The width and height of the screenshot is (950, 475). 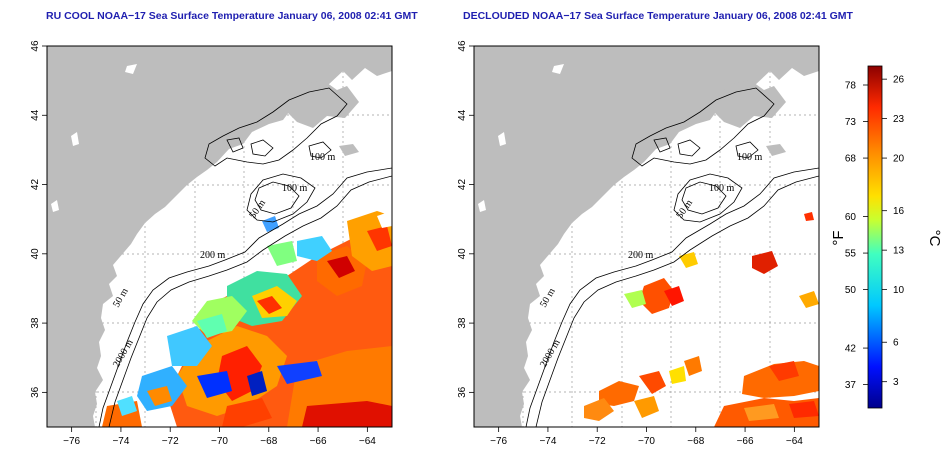 I want to click on f-tick-label: 50, so click(x=851, y=290).